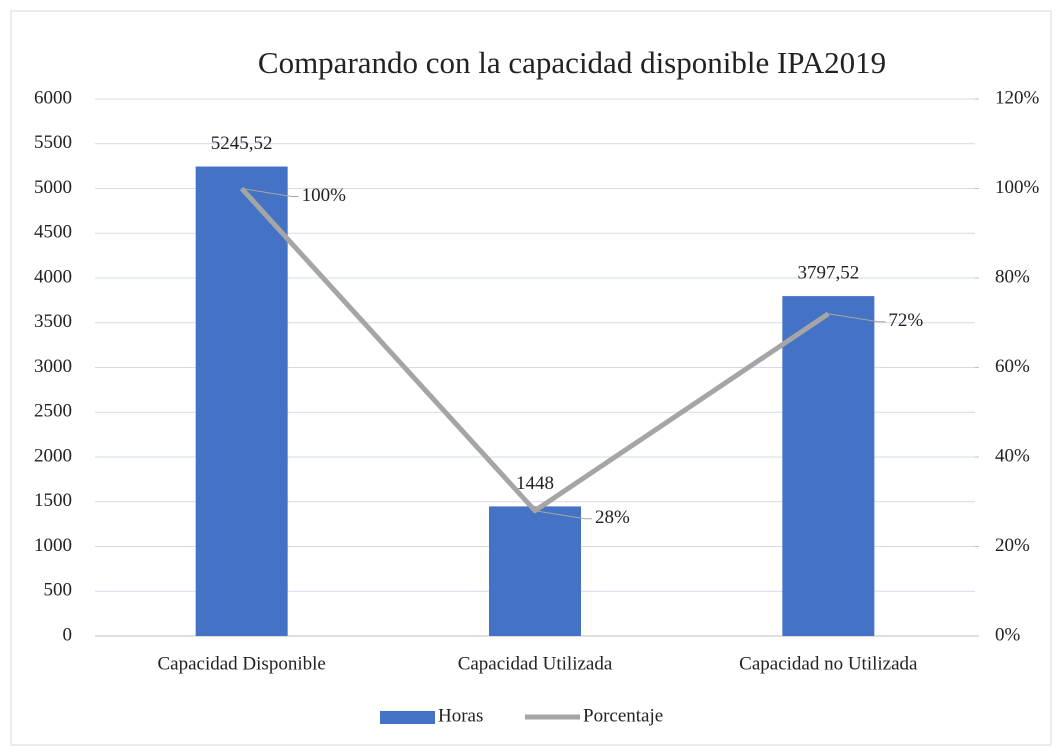 The image size is (1062, 746). I want to click on y2-tick-label: 40%, so click(1012, 455).